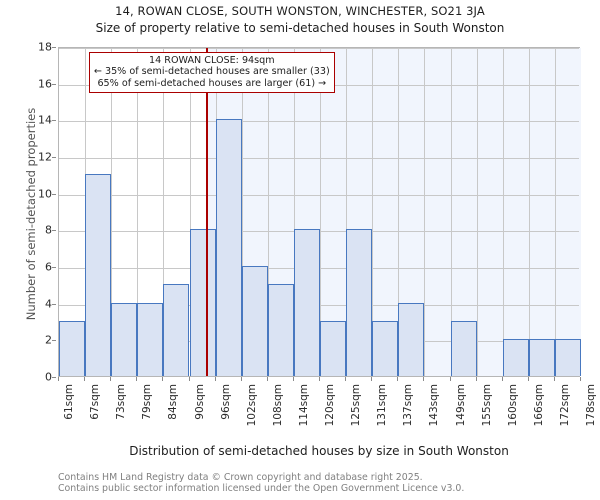 The height and width of the screenshot is (500, 600). What do you see at coordinates (147, 402) in the screenshot?
I see `x-tick-label: 79sqm` at bounding box center [147, 402].